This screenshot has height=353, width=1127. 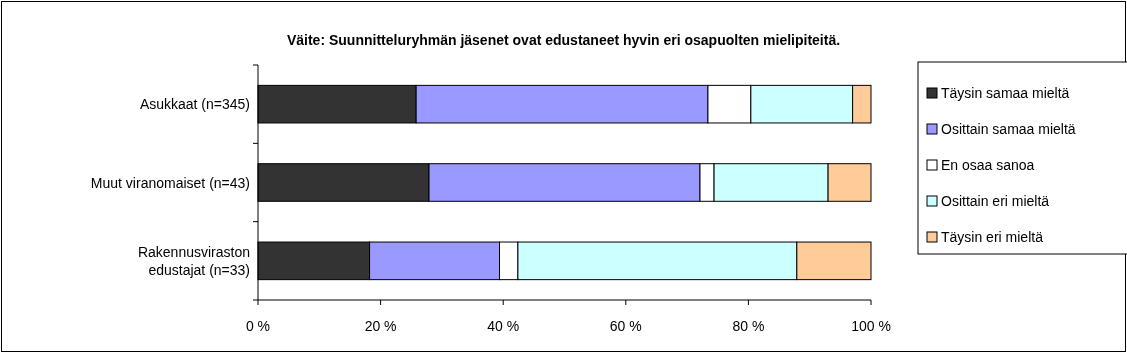 What do you see at coordinates (563, 40) in the screenshot?
I see `chart-title: Väite: Suunnitteluryhmän jäsenet ovat edustaneet hyvin eri osapuolten mielipiteitä.` at bounding box center [563, 40].